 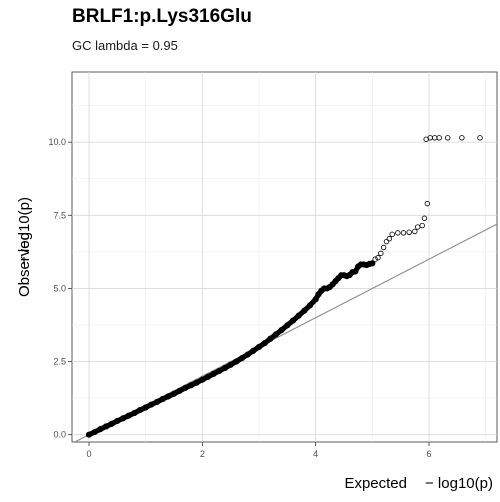 What do you see at coordinates (59, 362) in the screenshot?
I see `y-tick-label: 2.5` at bounding box center [59, 362].